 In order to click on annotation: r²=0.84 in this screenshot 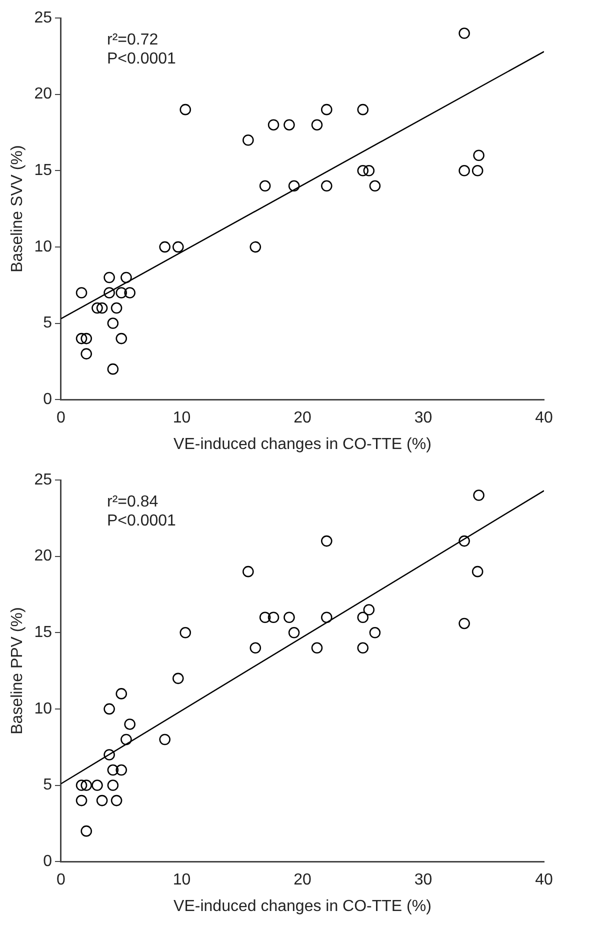, I will do `click(132, 501)`.